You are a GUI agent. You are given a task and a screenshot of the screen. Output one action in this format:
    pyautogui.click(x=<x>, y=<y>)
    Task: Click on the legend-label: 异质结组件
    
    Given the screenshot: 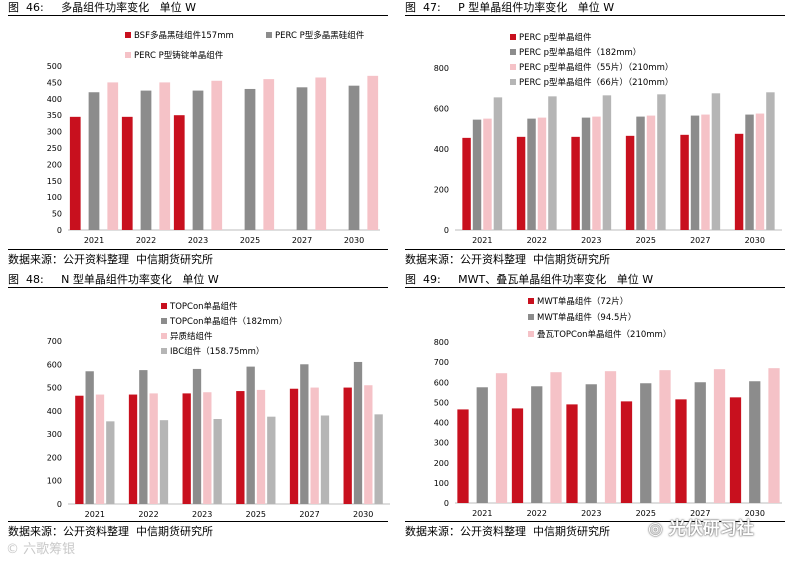 What is the action you would take?
    pyautogui.click(x=191, y=336)
    